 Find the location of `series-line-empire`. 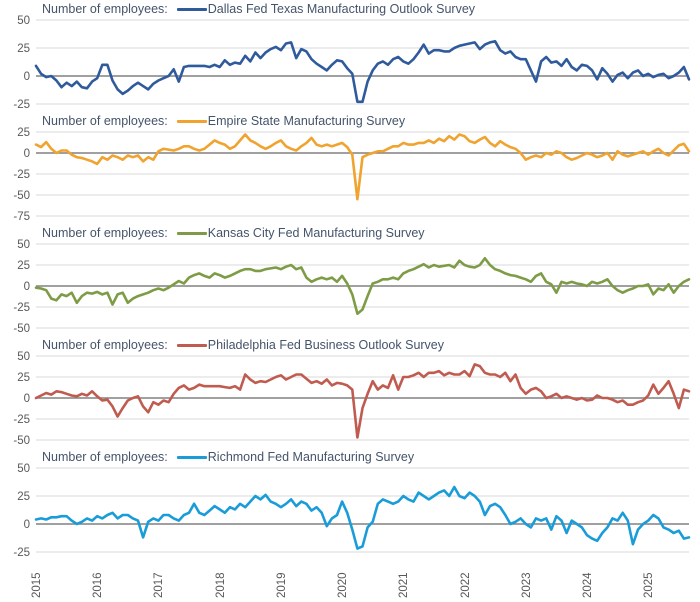

series-line-empire is located at coordinates (362, 167).